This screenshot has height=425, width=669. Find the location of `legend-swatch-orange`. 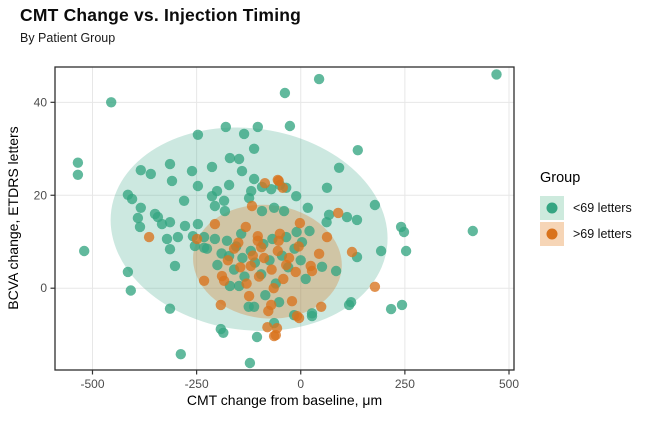

legend-swatch-orange is located at coordinates (552, 234).